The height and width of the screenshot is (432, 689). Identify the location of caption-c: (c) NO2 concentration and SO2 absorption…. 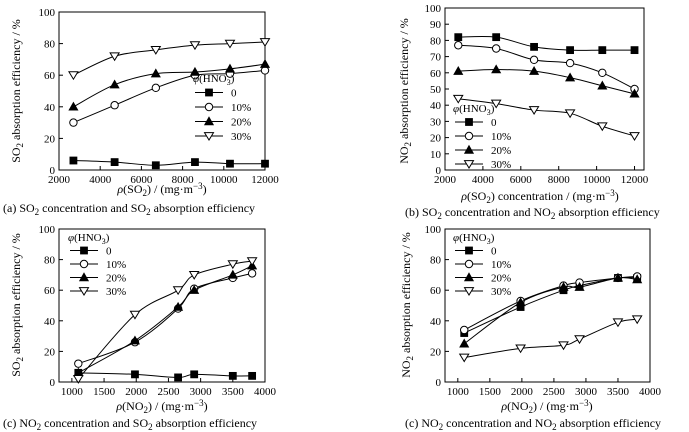
(130, 424).